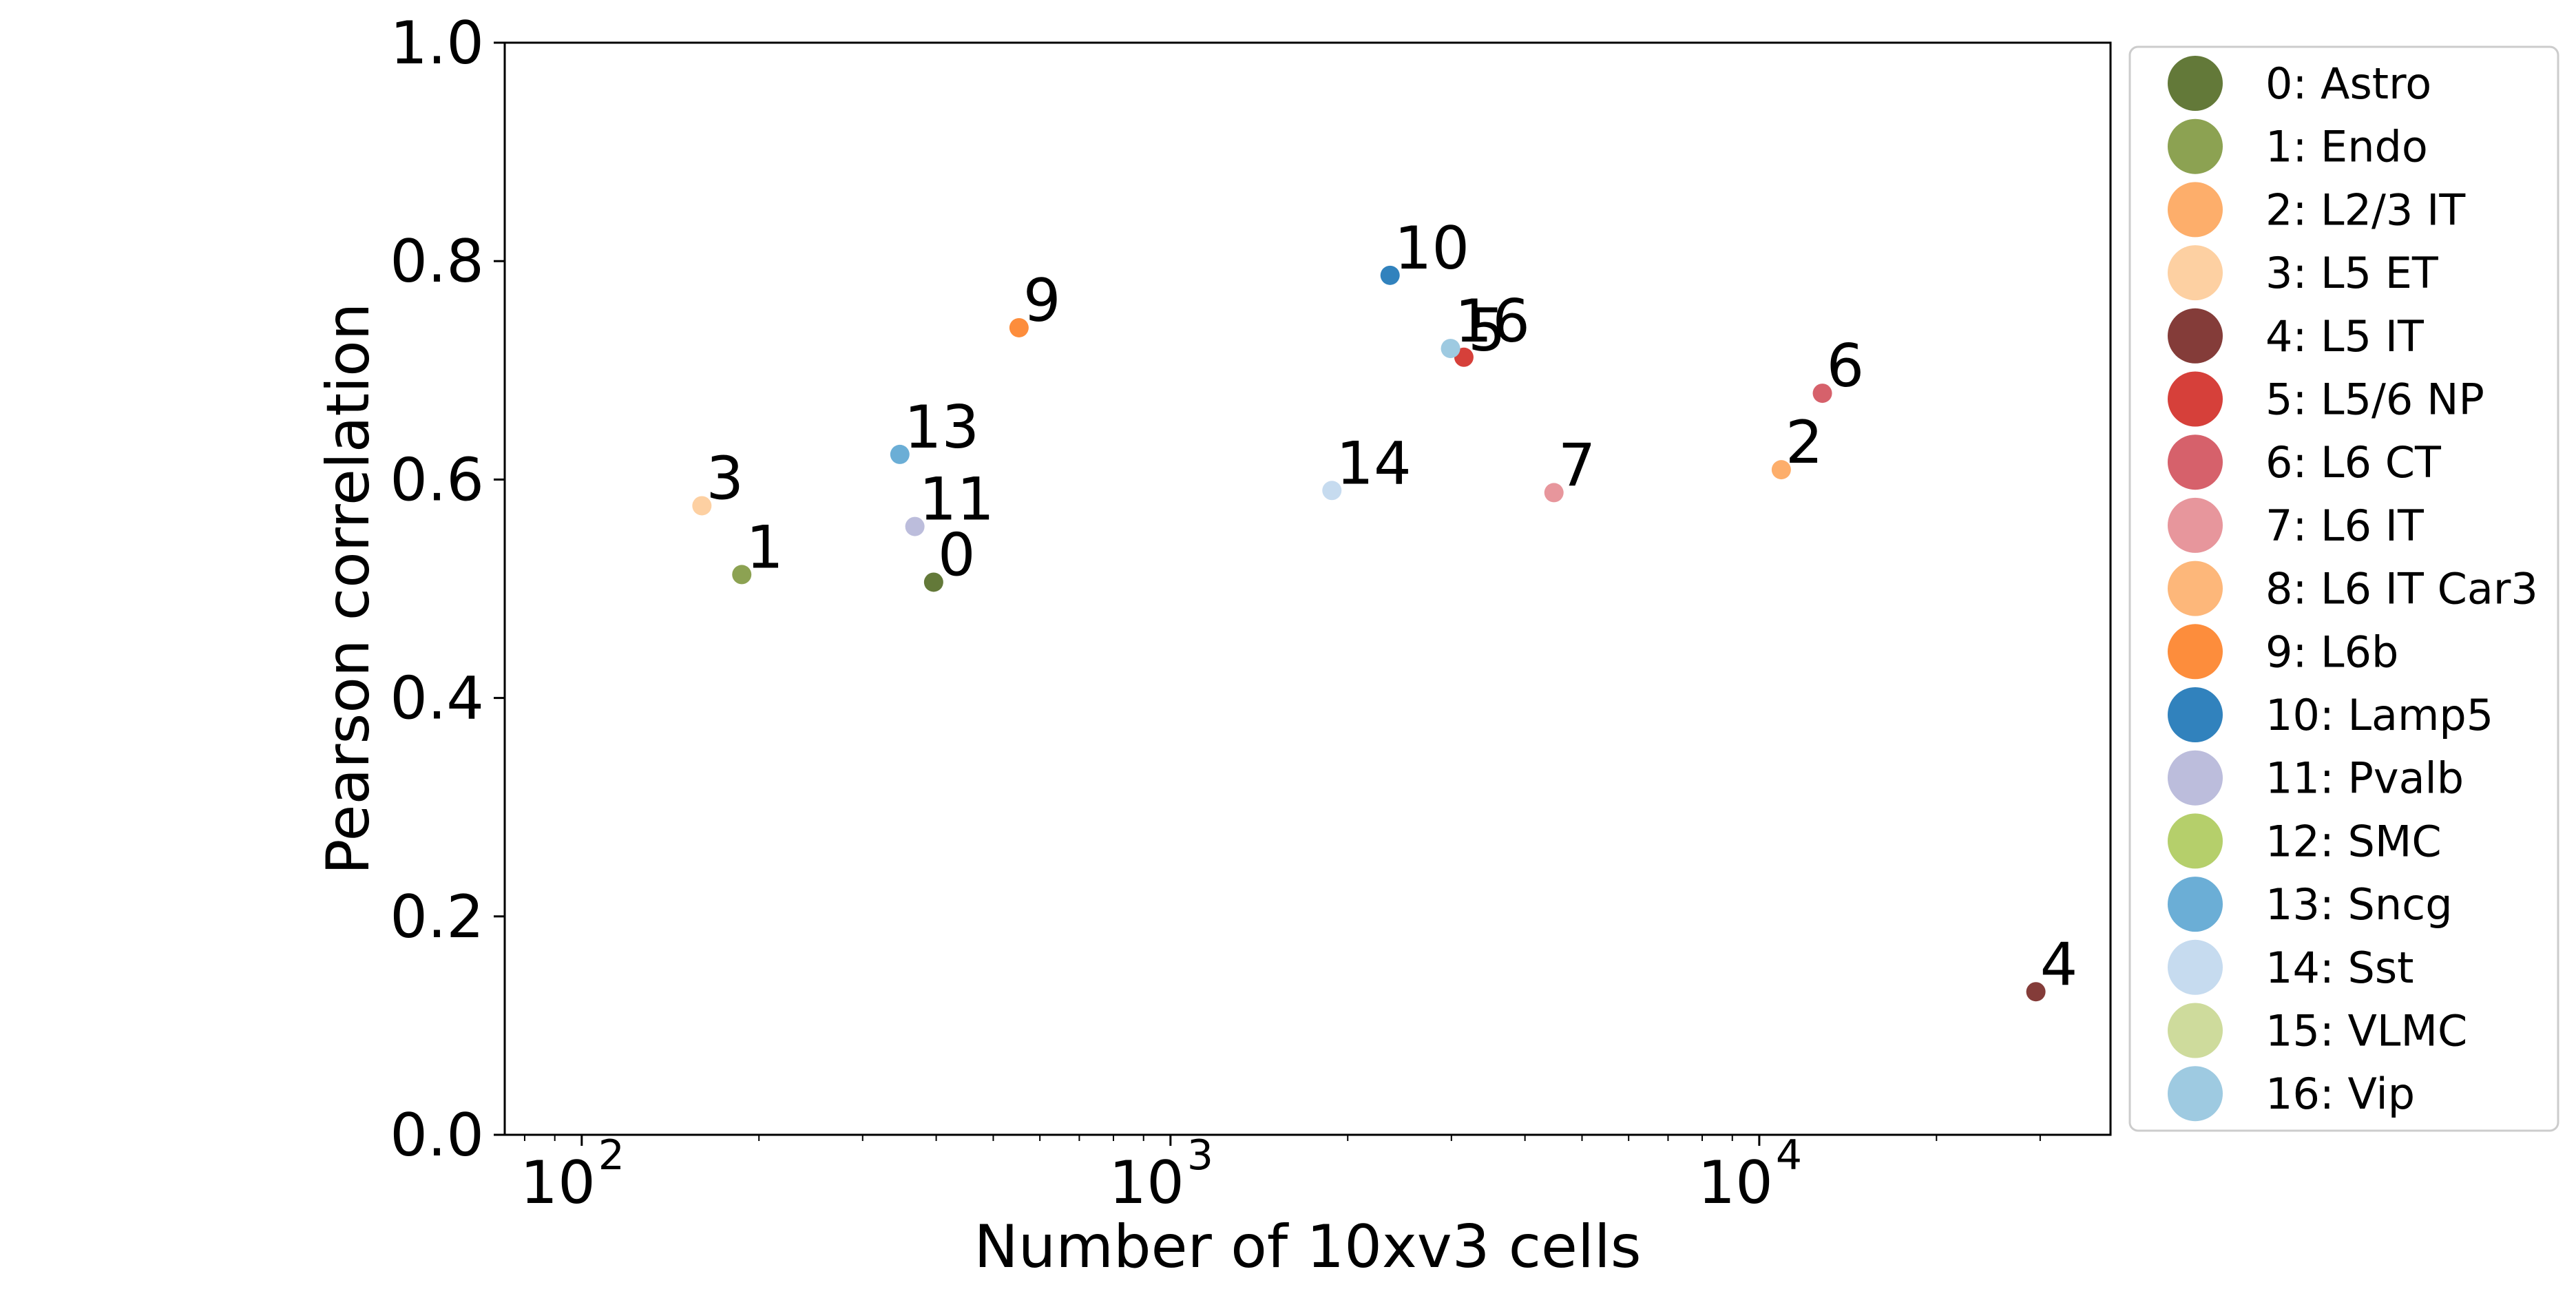 The image size is (2576, 1298). I want to click on point-label-4: 4, so click(2059, 964).